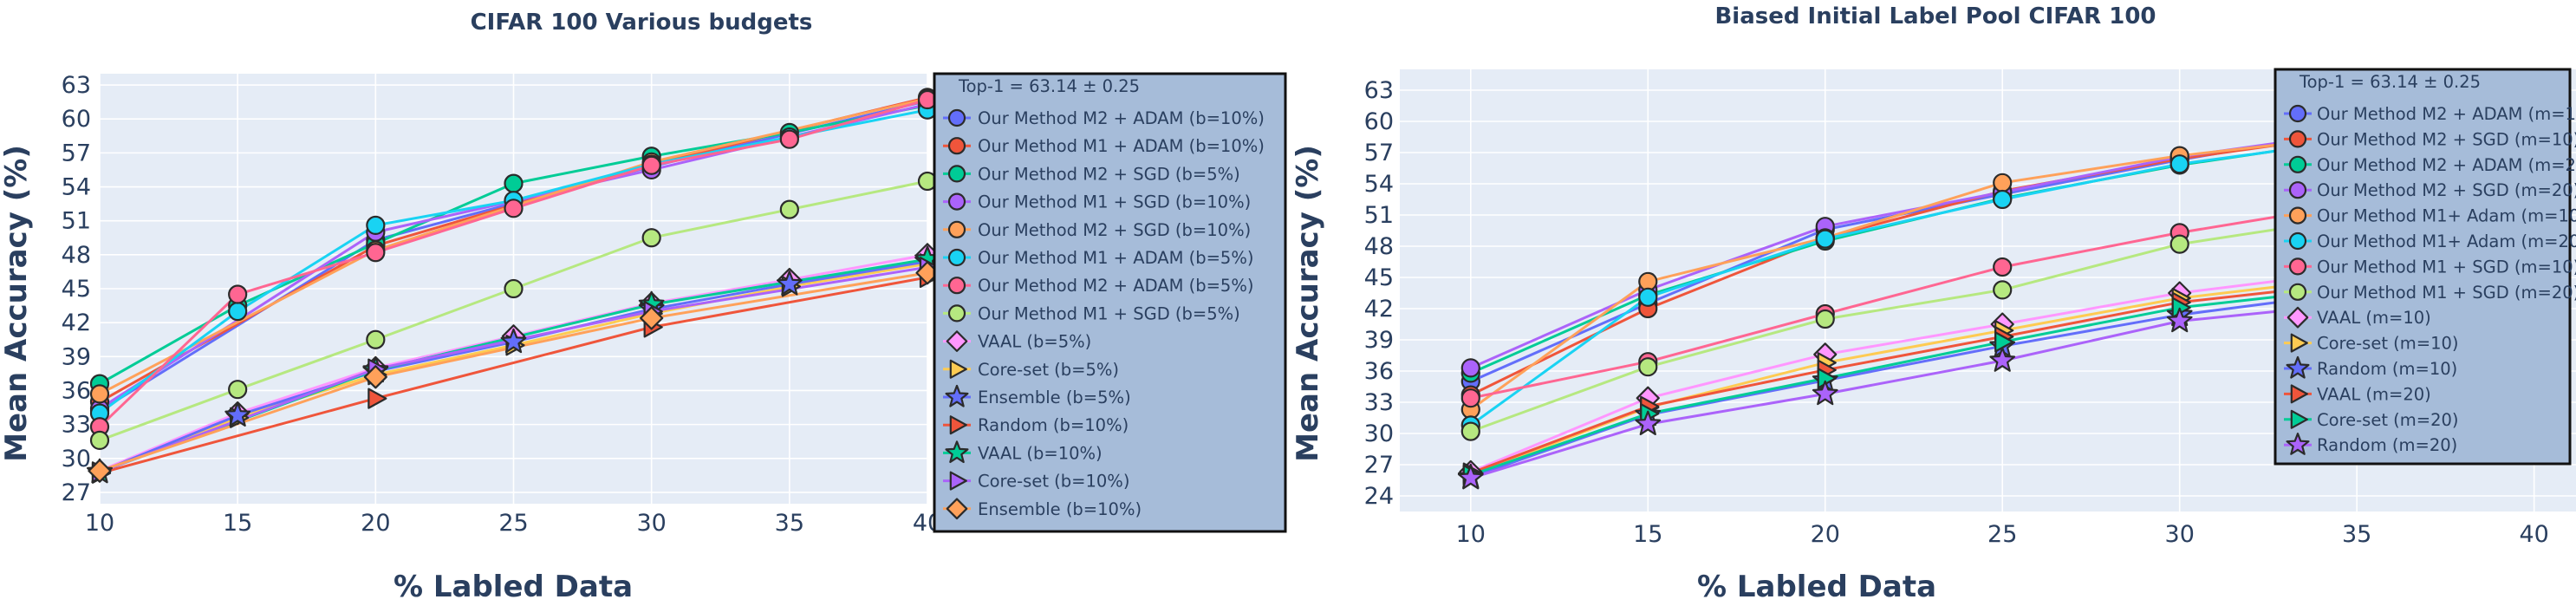  Describe the element at coordinates (1053, 482) in the screenshot. I see `legend-label: Core-set (b=10%)` at that location.